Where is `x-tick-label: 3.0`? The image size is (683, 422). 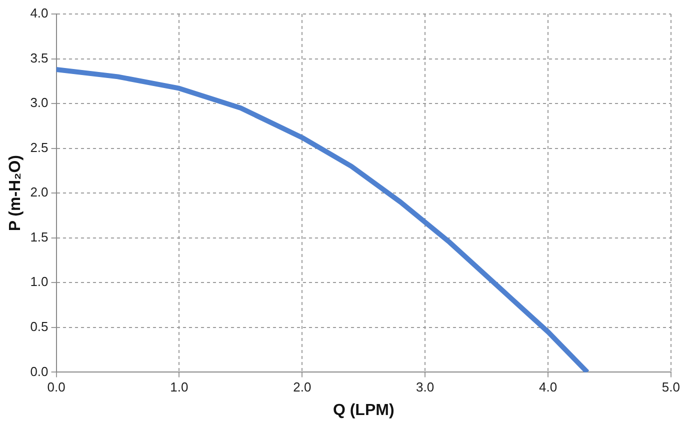
x-tick-label: 3.0 is located at coordinates (425, 387).